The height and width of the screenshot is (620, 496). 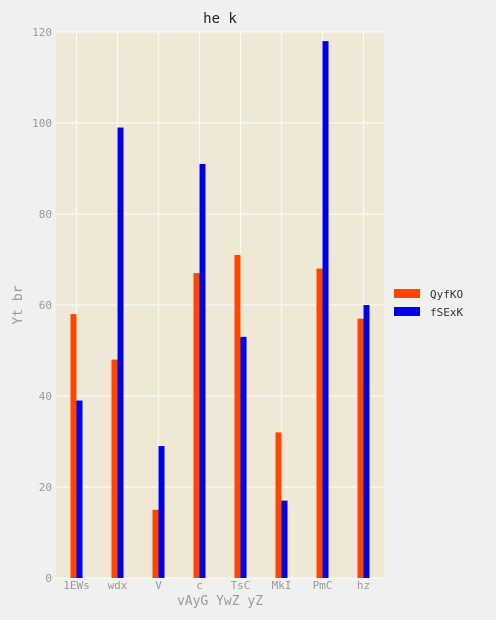 What do you see at coordinates (18, 304) in the screenshot?
I see `y-axis-label: Yt br` at bounding box center [18, 304].